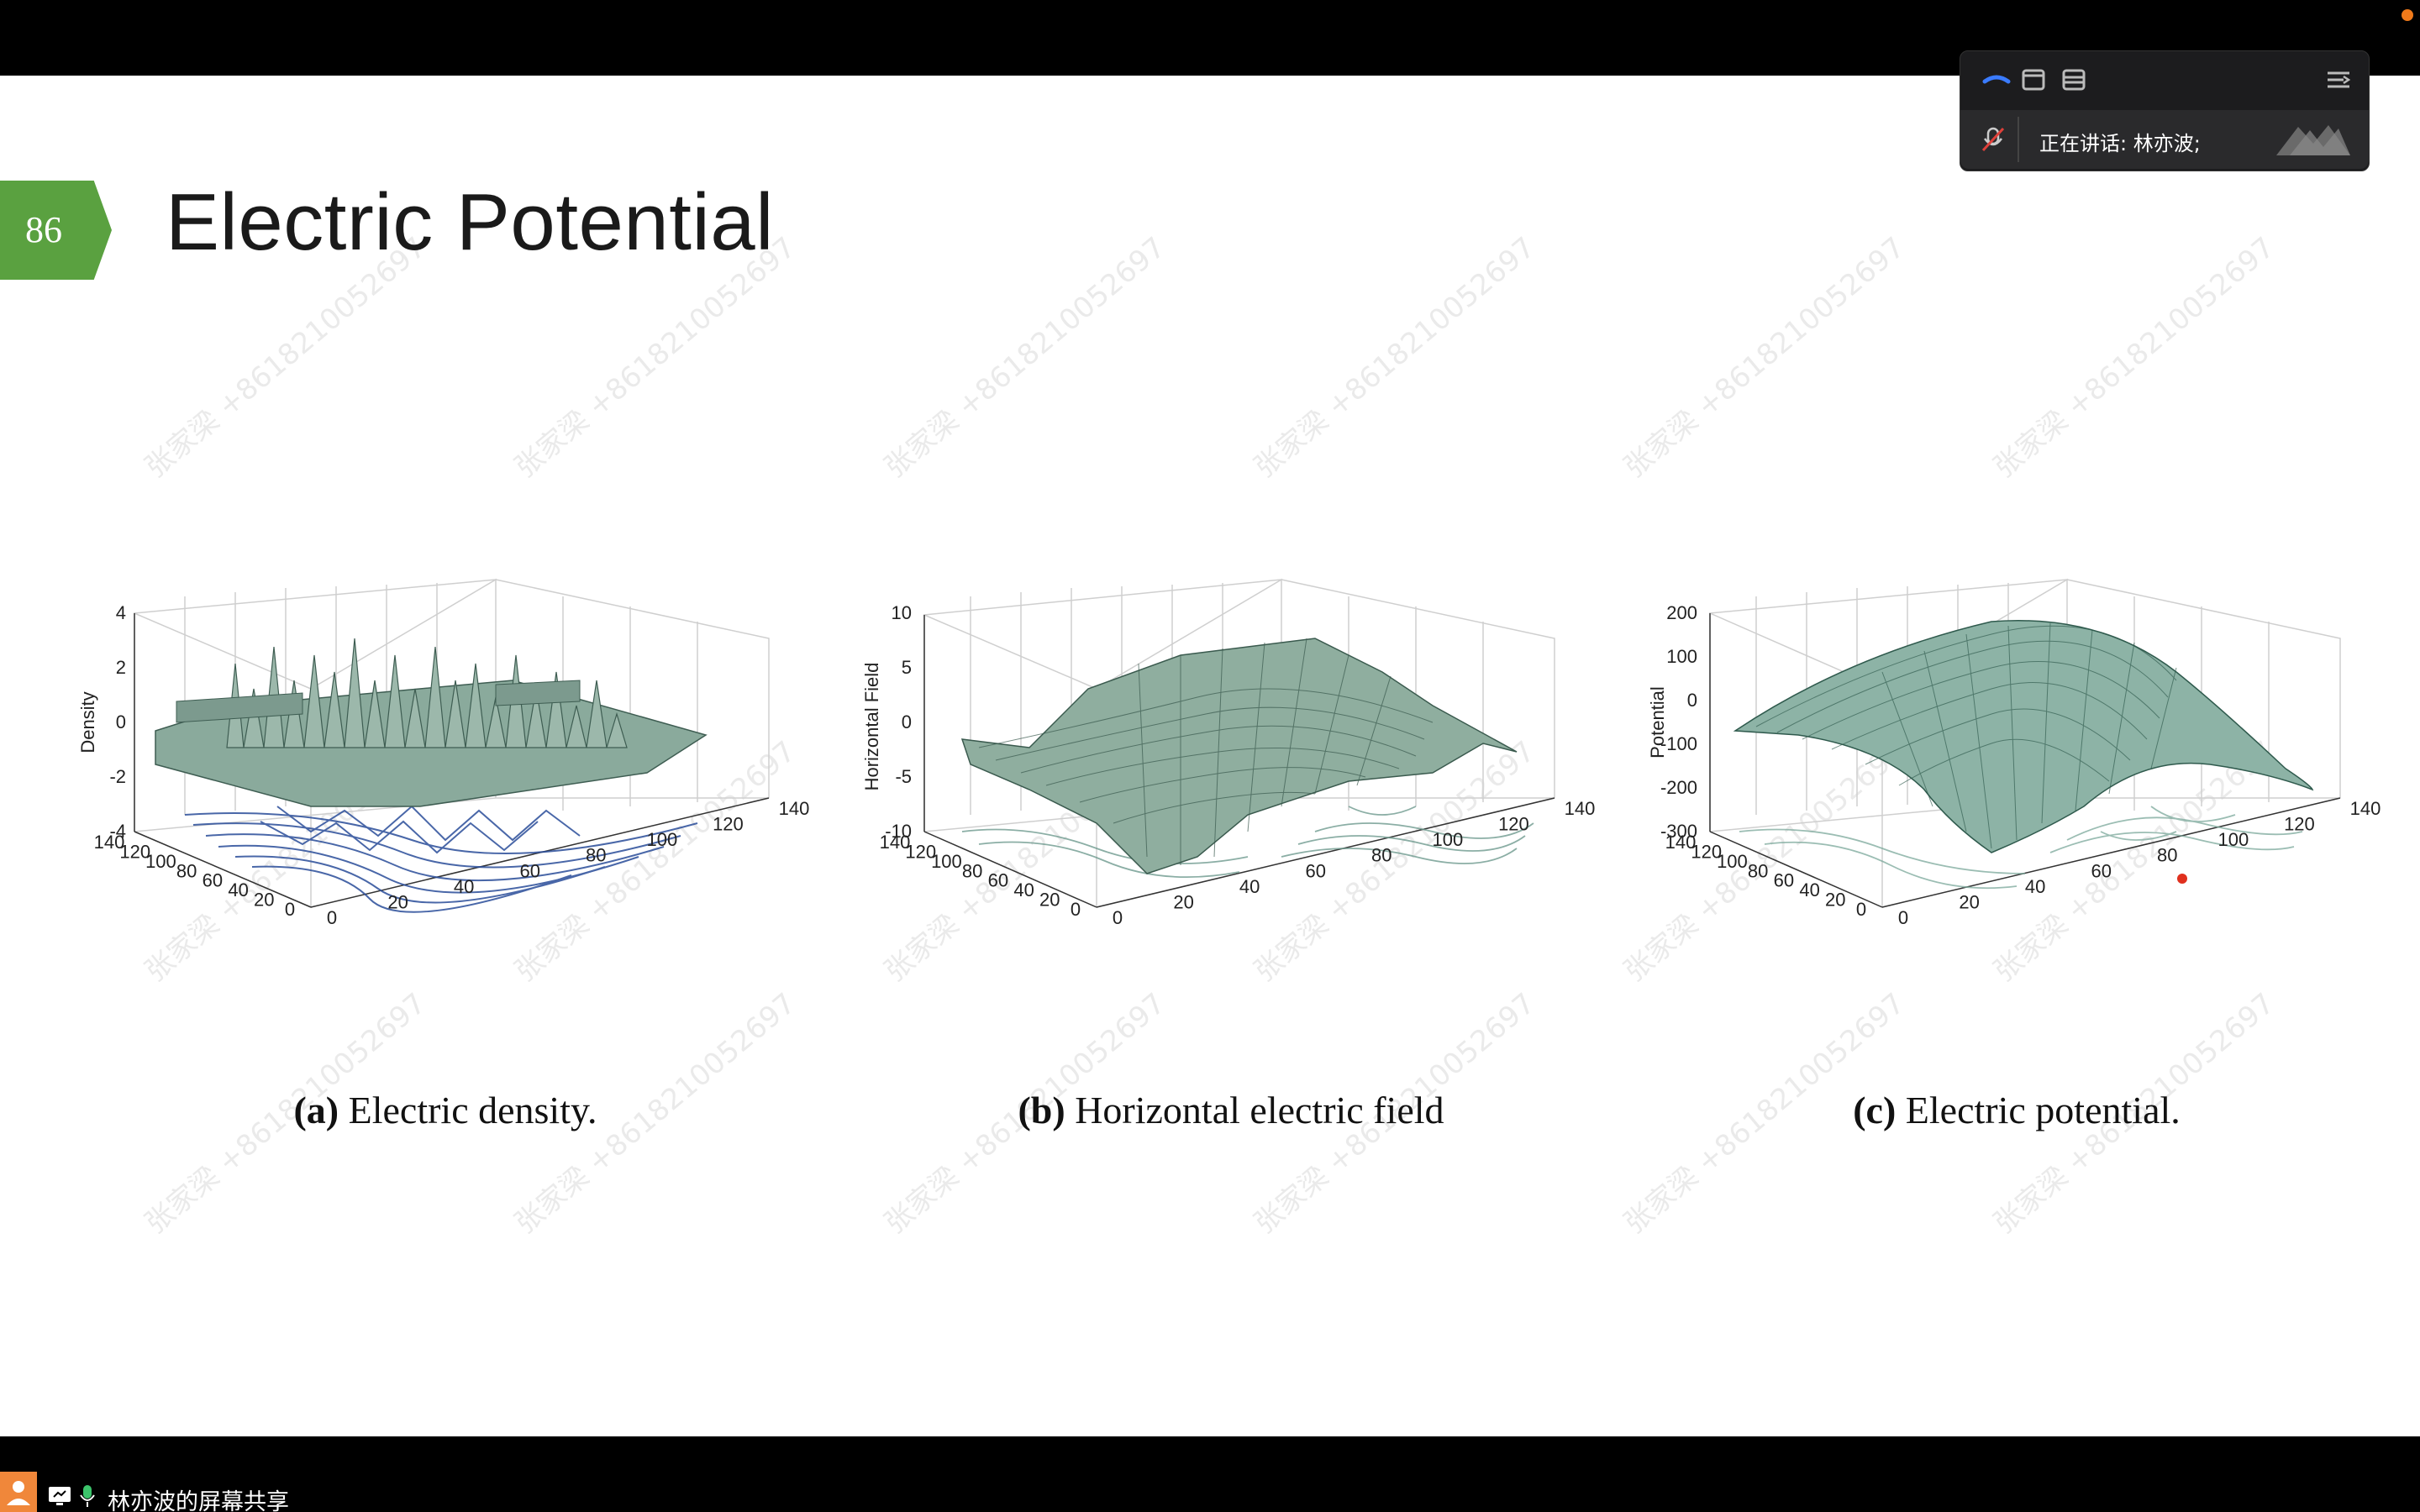 The image size is (2420, 1512). I want to click on screen-share-label: 林亦波的屏幕共享, so click(199, 1500).